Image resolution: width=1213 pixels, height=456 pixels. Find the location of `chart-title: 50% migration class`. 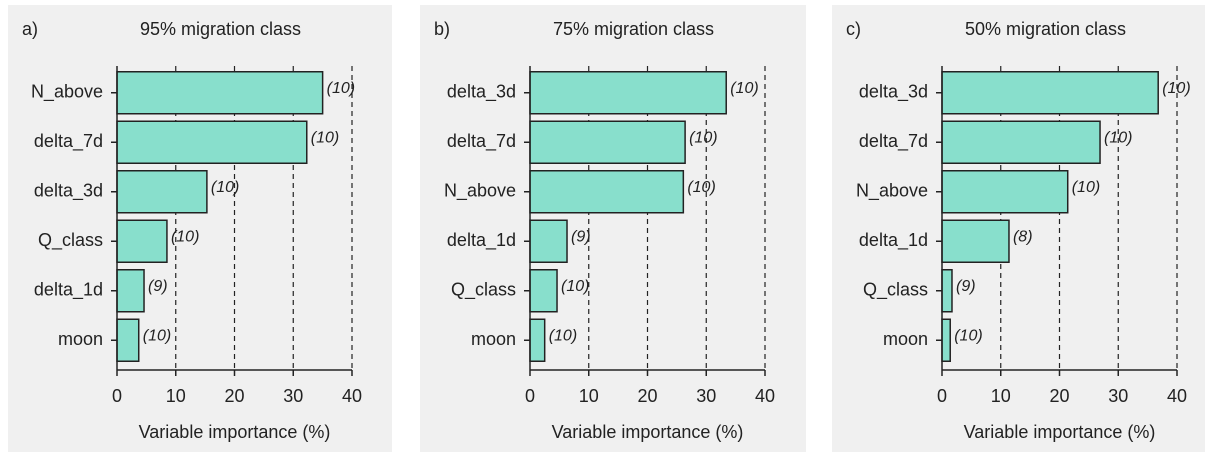

chart-title: 50% migration class is located at coordinates (1045, 29).